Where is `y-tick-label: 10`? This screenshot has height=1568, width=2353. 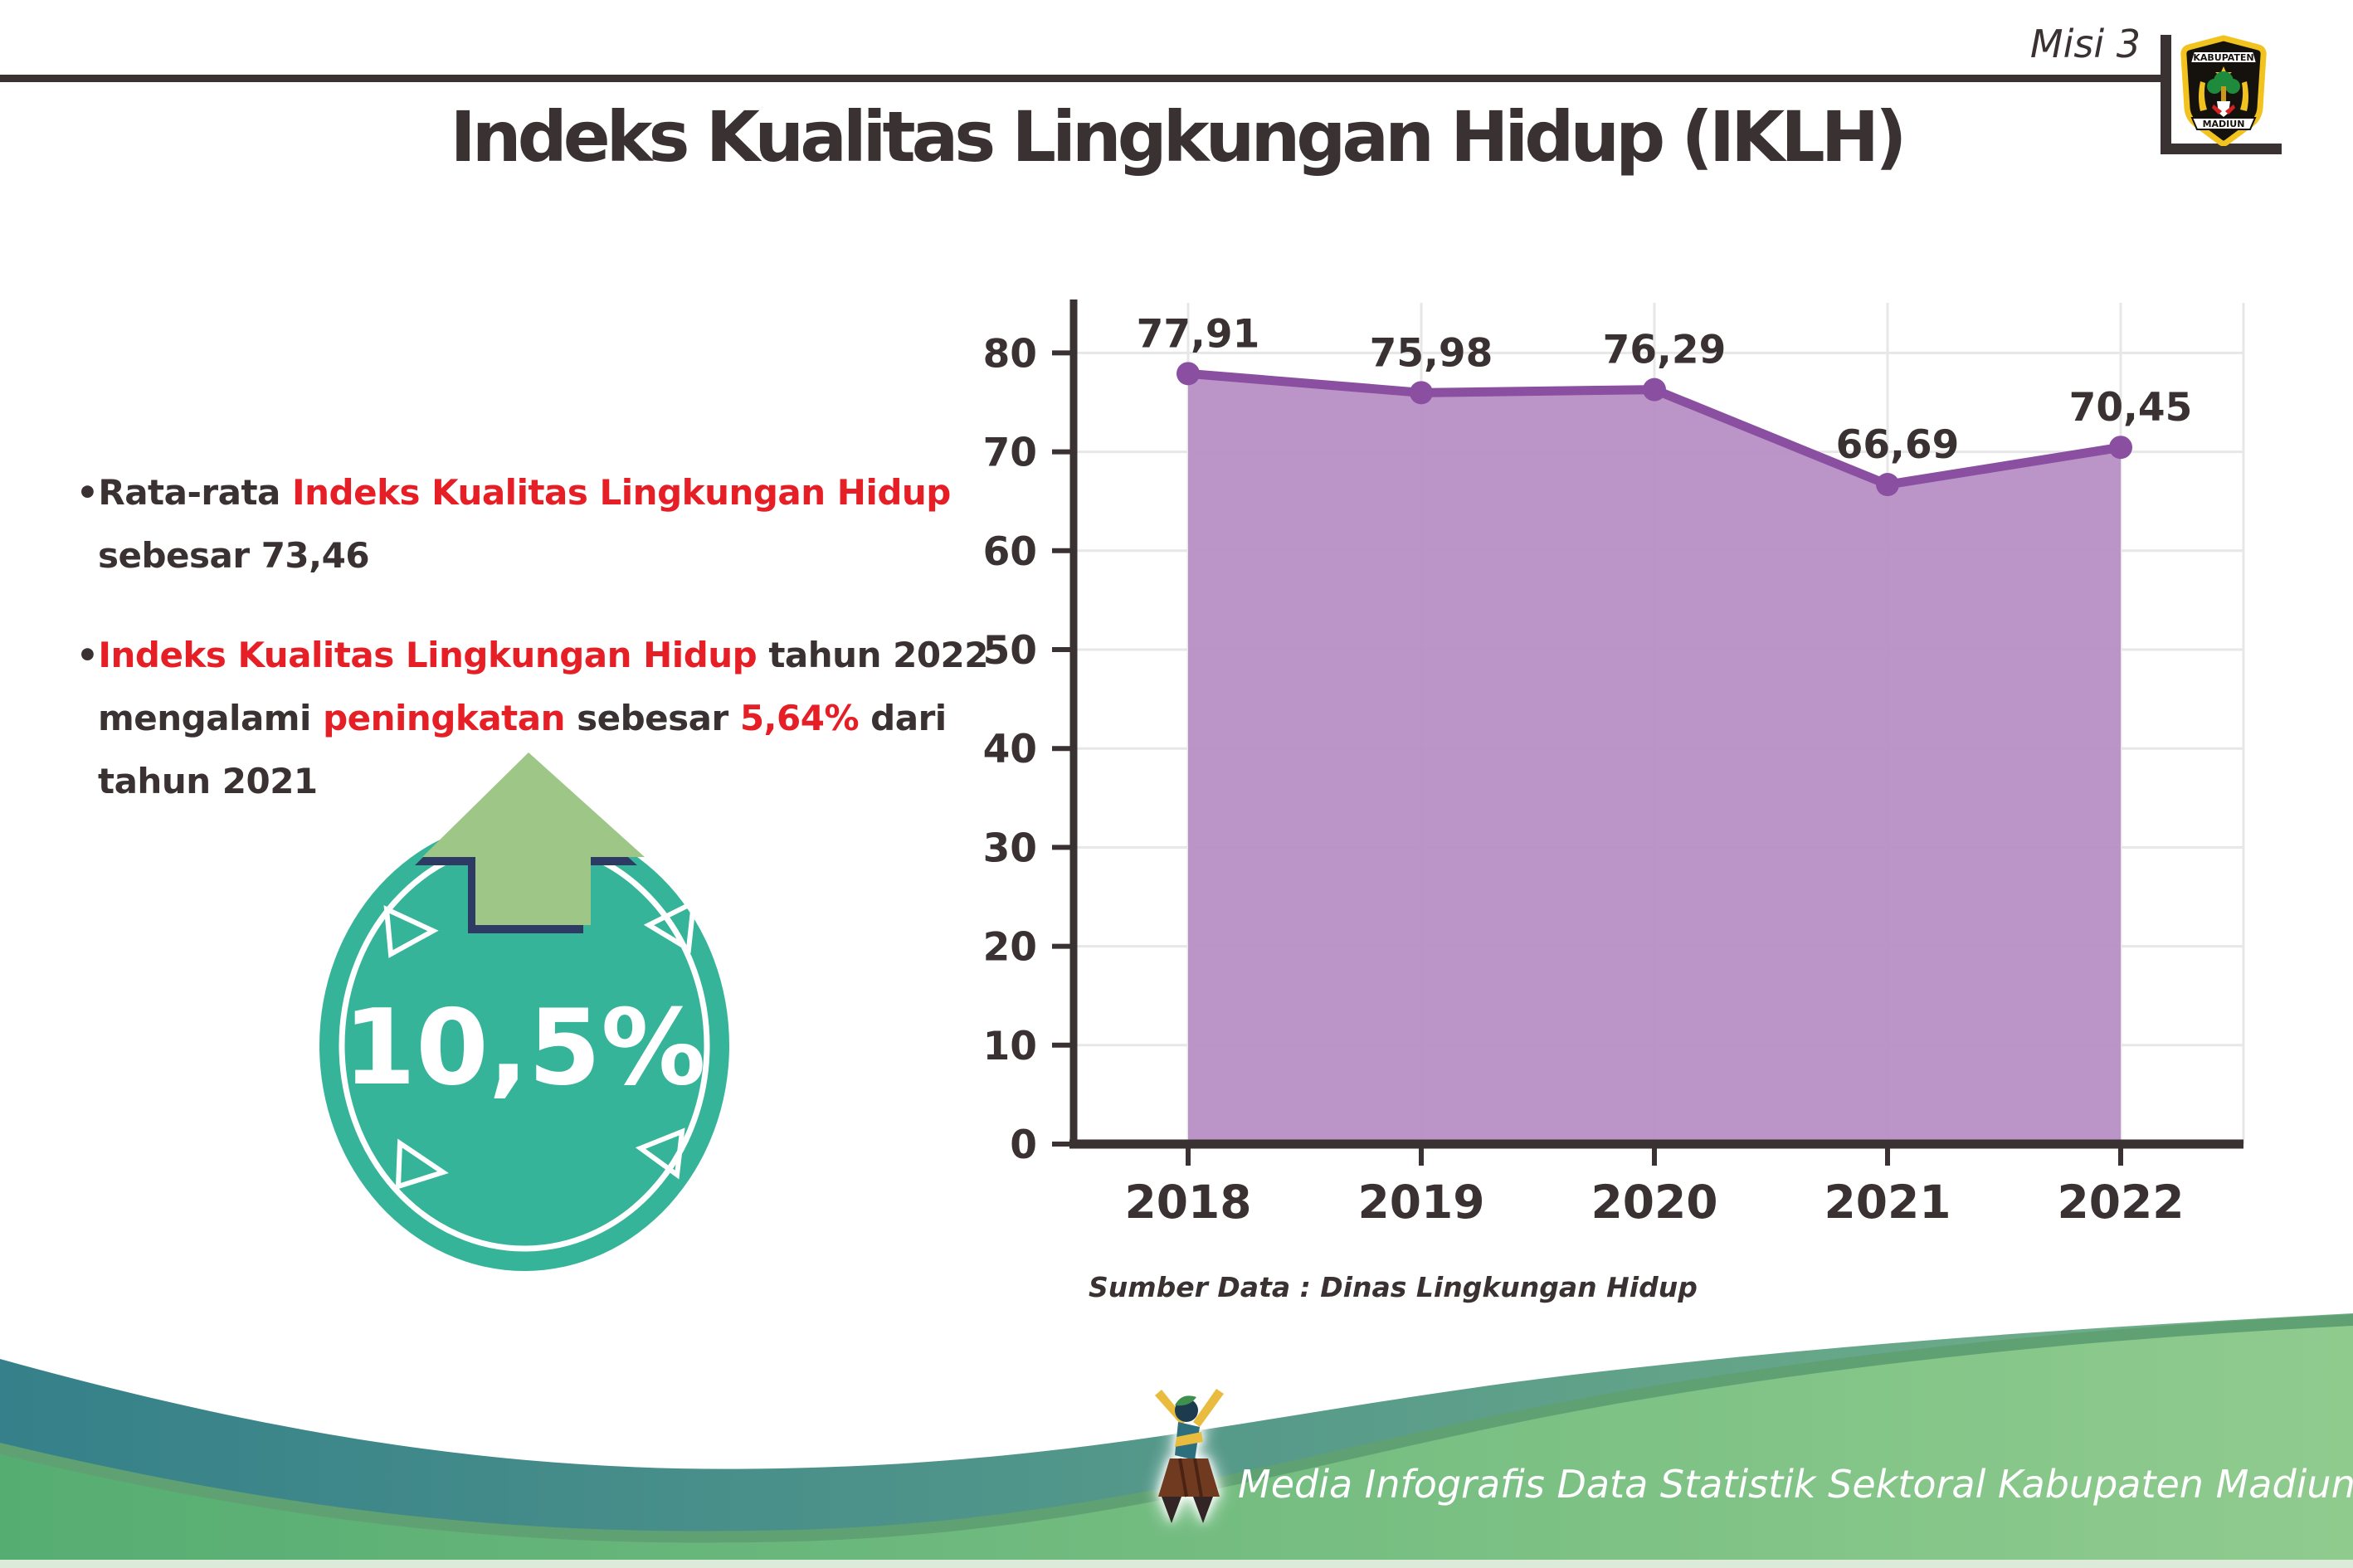
y-tick-label: 10 is located at coordinates (1010, 1046).